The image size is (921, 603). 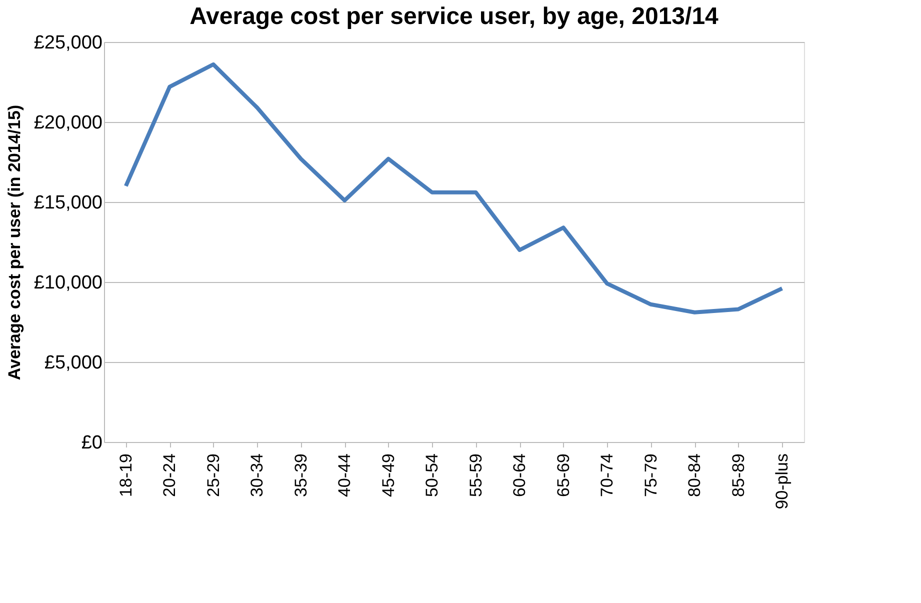 What do you see at coordinates (520, 475) in the screenshot?
I see `x-tick-label: 60-64` at bounding box center [520, 475].